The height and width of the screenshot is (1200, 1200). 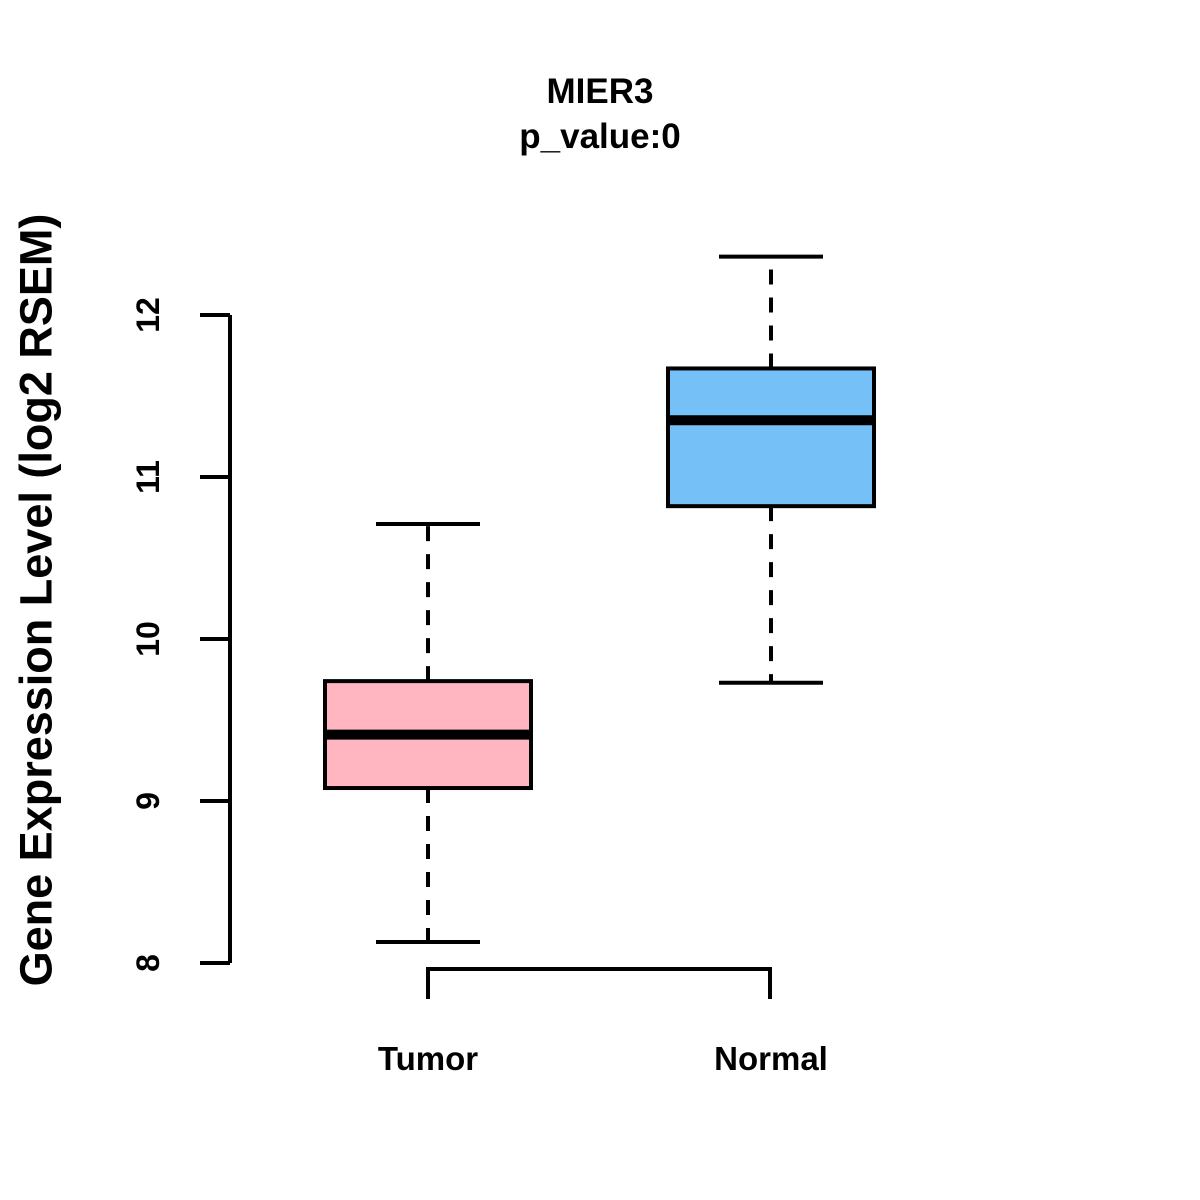 What do you see at coordinates (36, 600) in the screenshot?
I see `y-axis-label: Gene Expression Level (log2 RSEM)` at bounding box center [36, 600].